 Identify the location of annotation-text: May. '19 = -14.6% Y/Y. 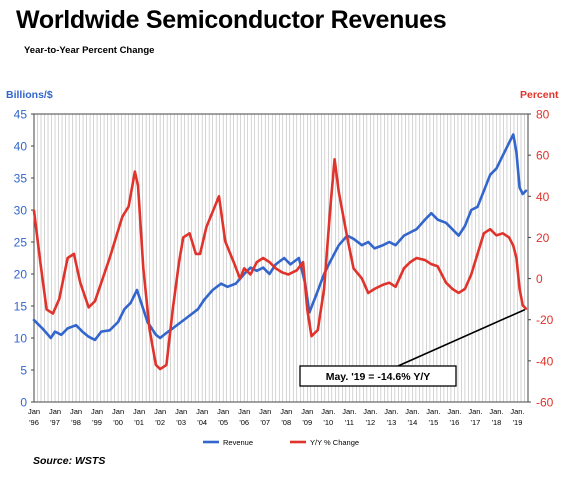
(378, 377).